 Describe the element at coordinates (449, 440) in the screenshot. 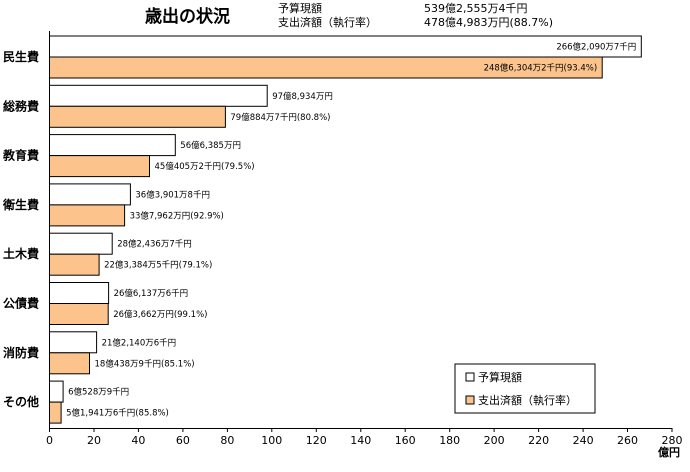

I see `x-tick-label: 180` at that location.